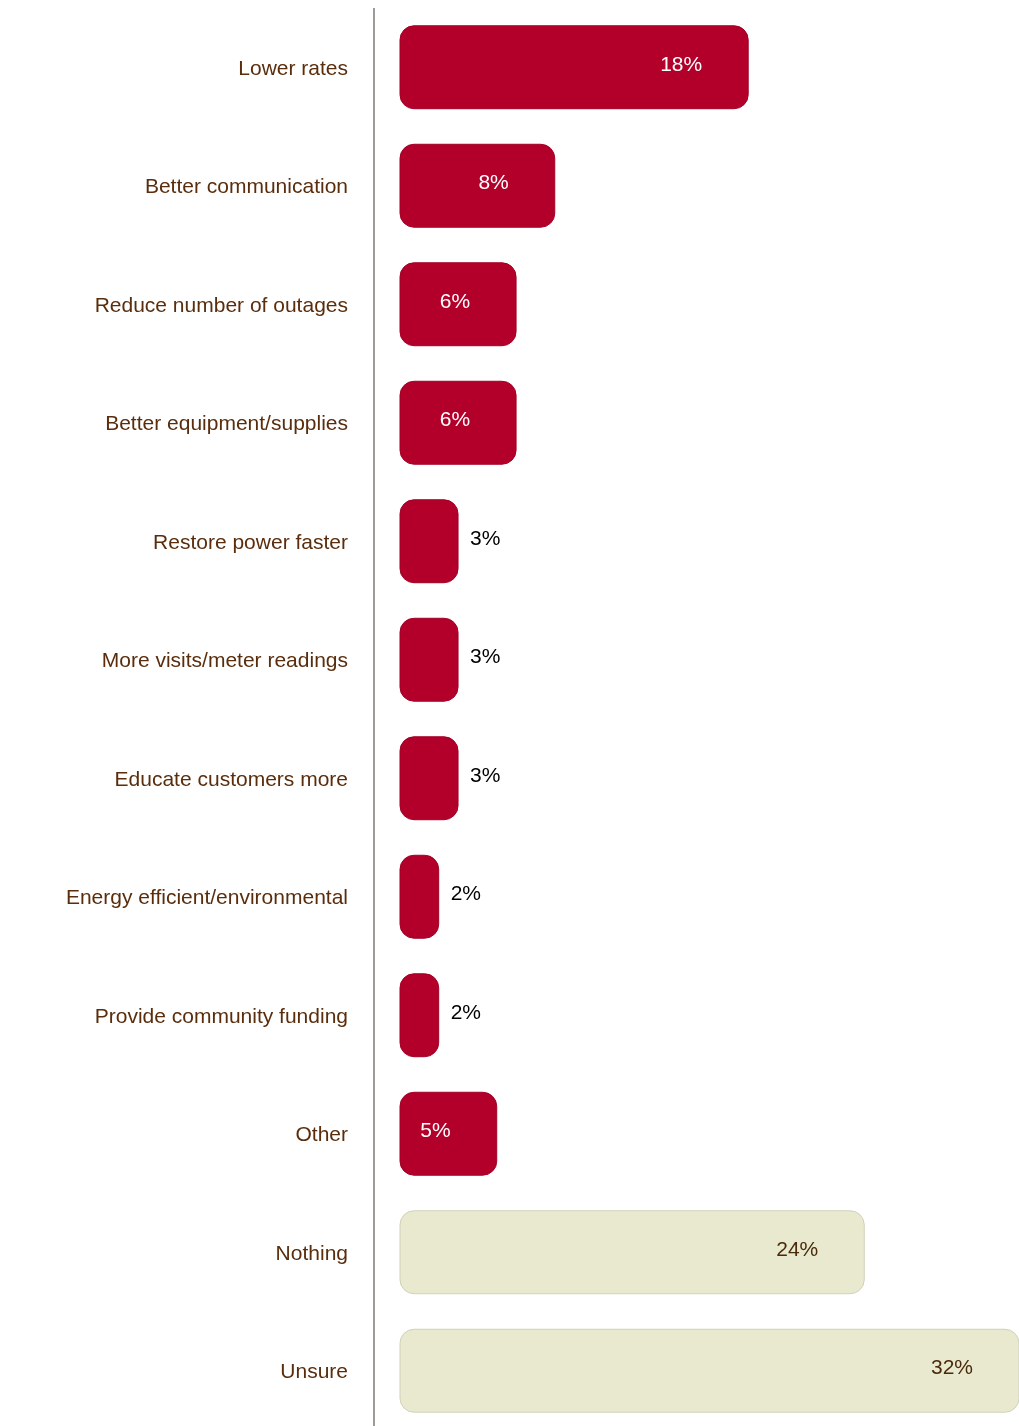 This screenshot has height=1426, width=1019. Describe the element at coordinates (206, 897) in the screenshot. I see `y-tick-label: Energy efficient/environmental` at that location.